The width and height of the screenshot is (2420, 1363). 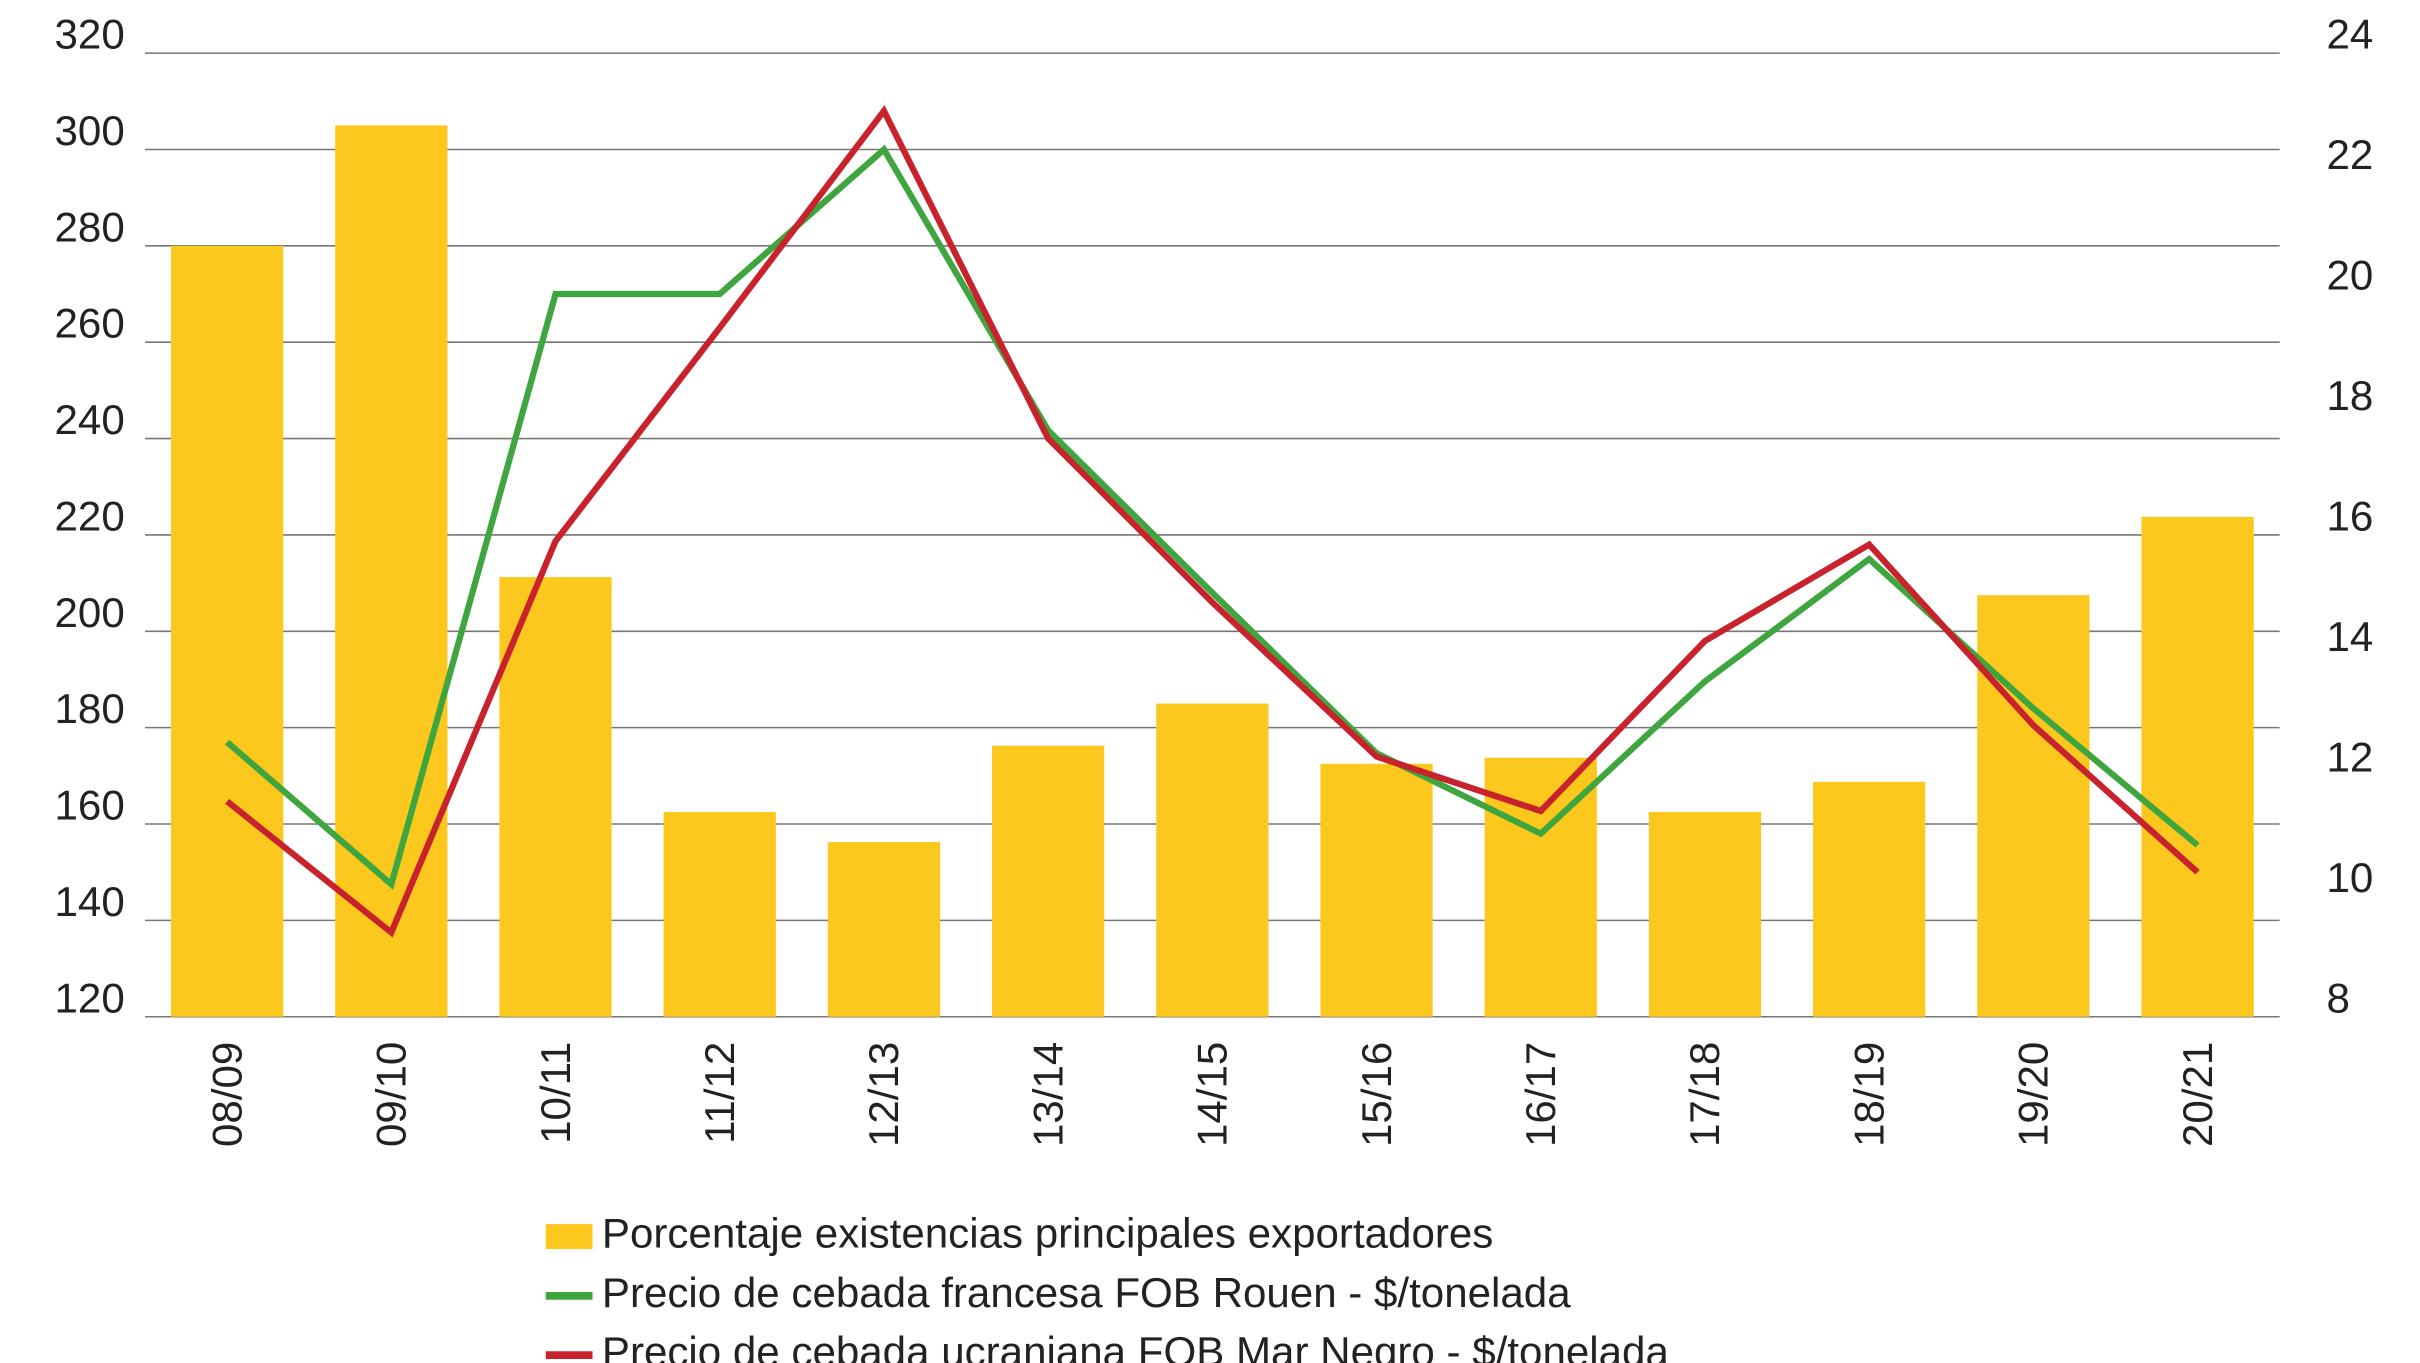 I want to click on y-tick-label: 180, so click(x=90, y=708).